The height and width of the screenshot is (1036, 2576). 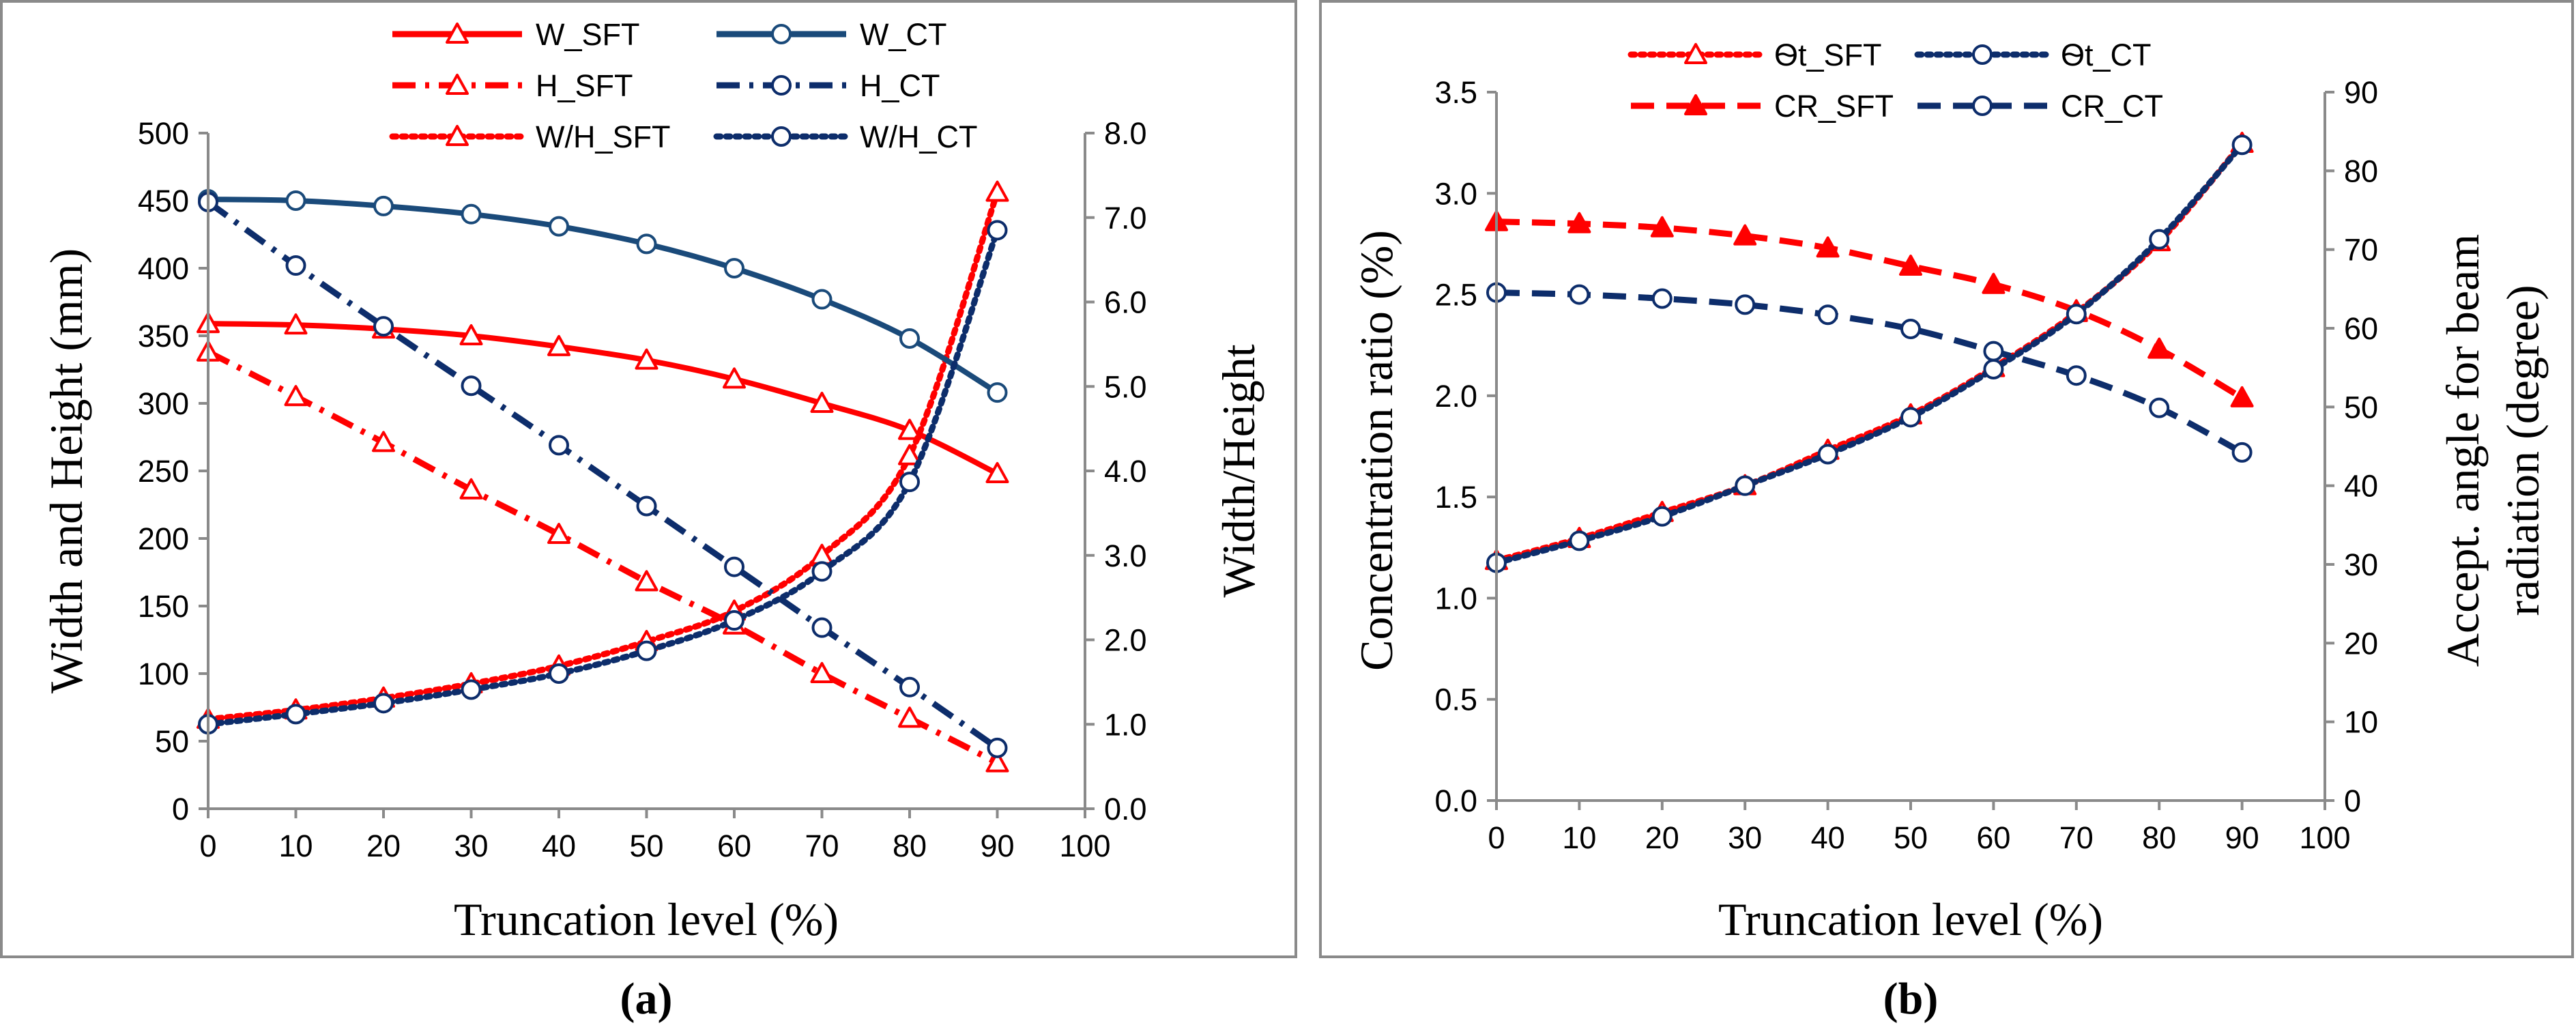 What do you see at coordinates (1125, 218) in the screenshot?
I see `panel-a-y2-tick-label: 7.0` at bounding box center [1125, 218].